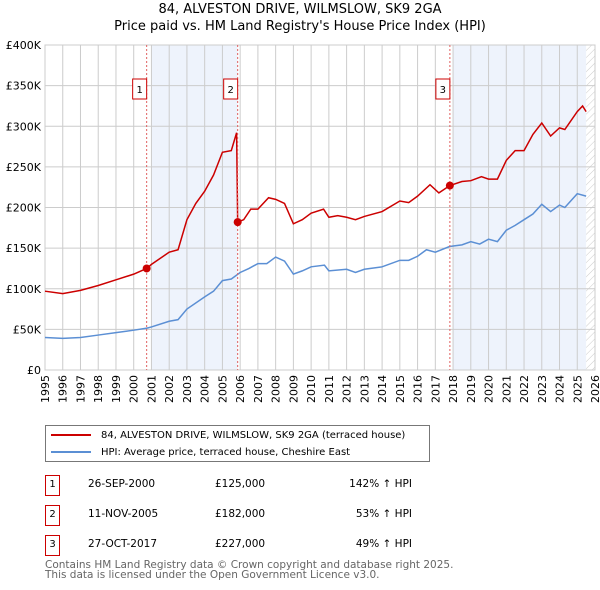  What do you see at coordinates (52, 515) in the screenshot?
I see `sale-marker-badge: 2` at bounding box center [52, 515].